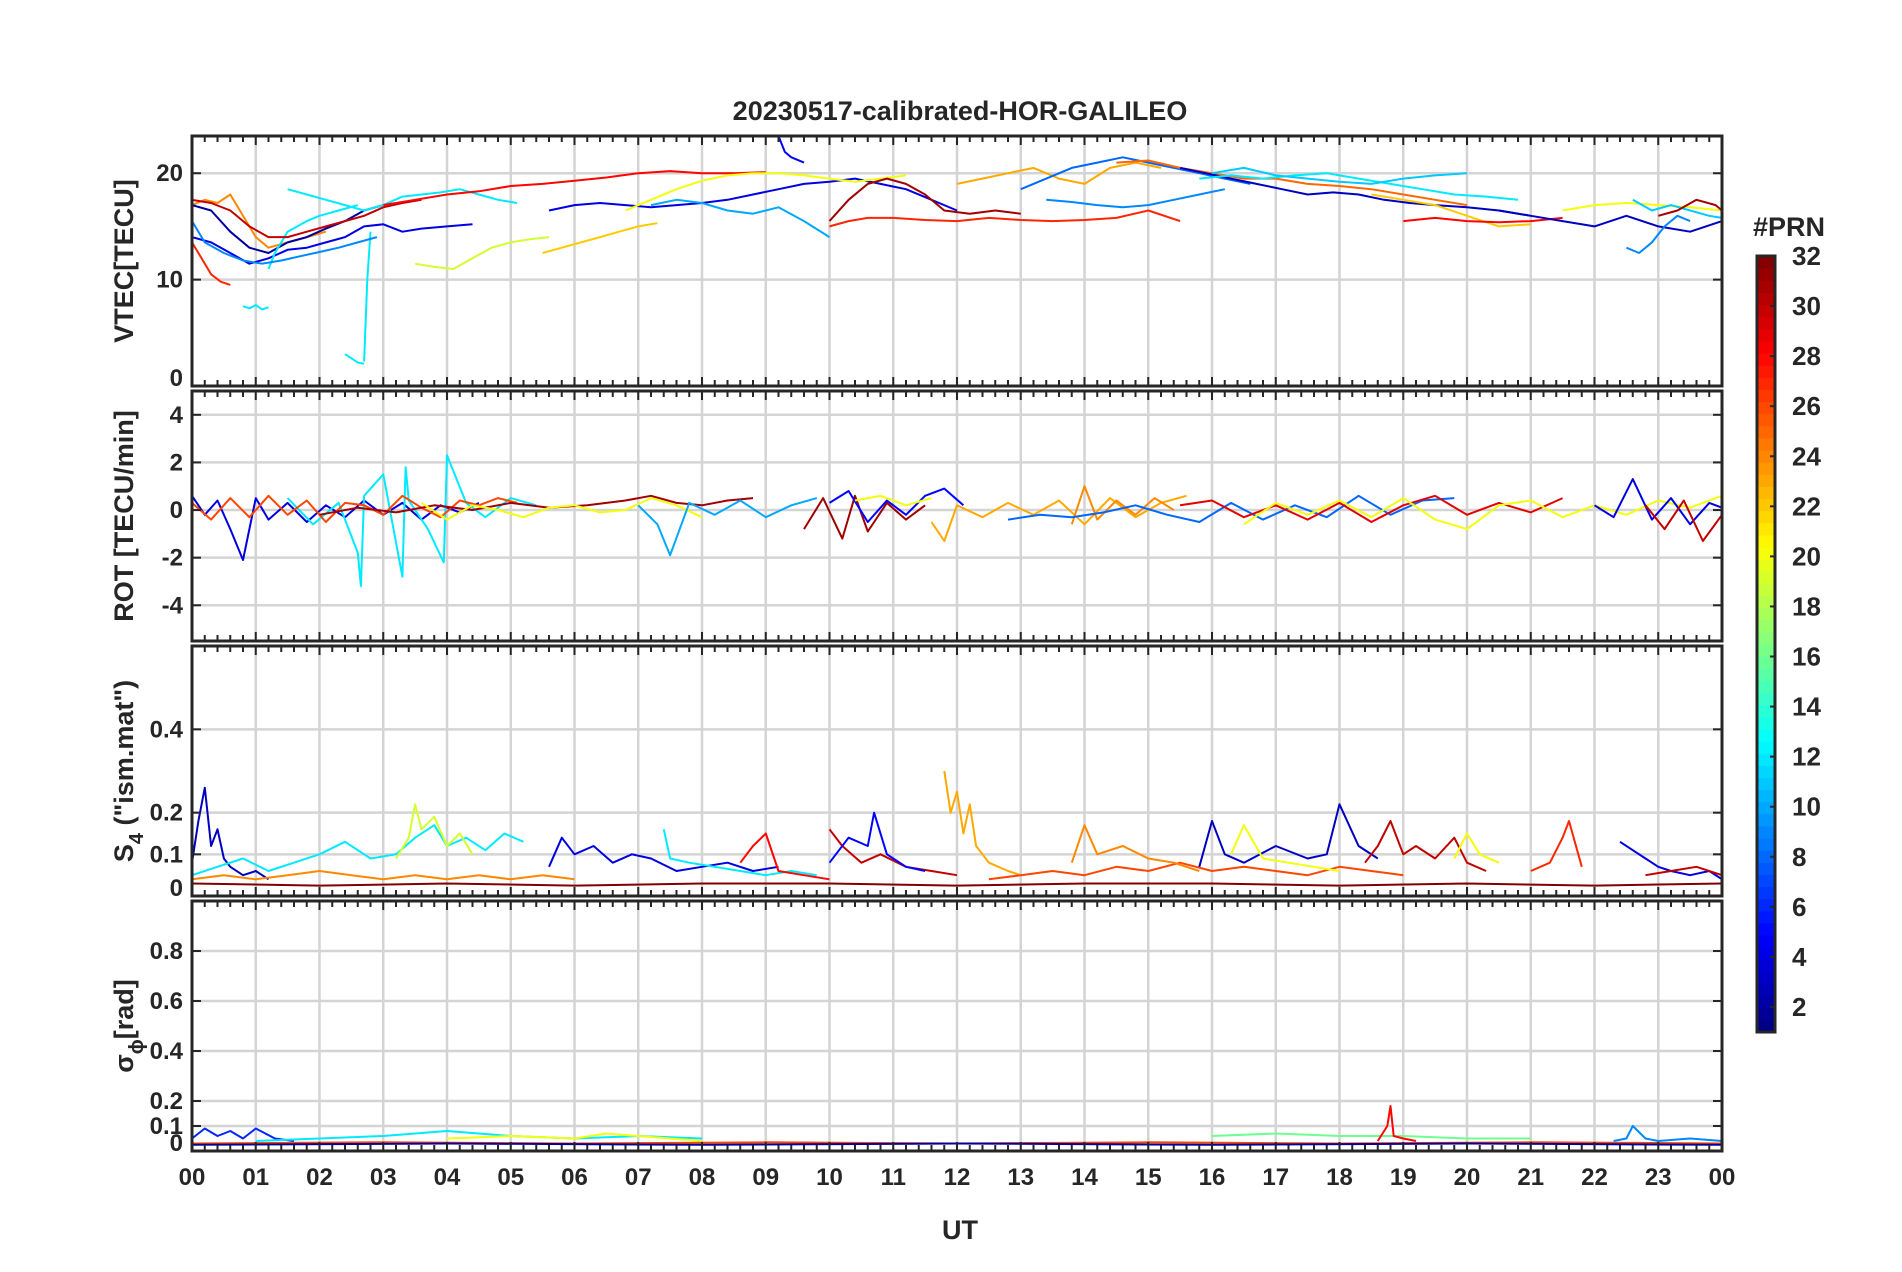 The image size is (1902, 1272). I want to click on x-tick-label: 14, so click(1084, 1177).